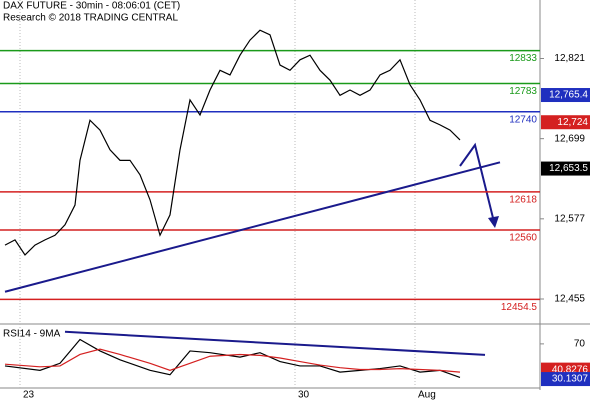 Image resolution: width=590 pixels, height=400 pixels. I want to click on level-label: 12560, so click(523, 238).